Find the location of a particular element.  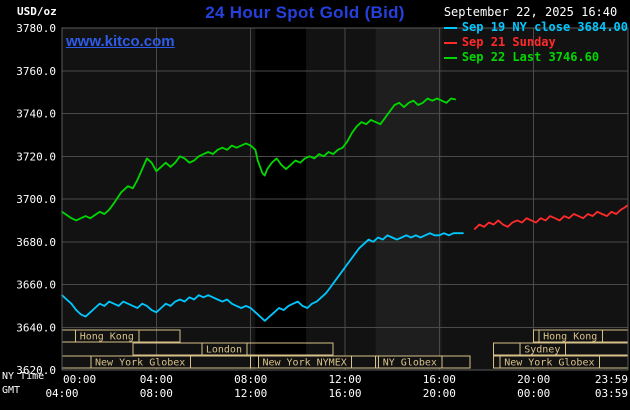

legend-item-sep22: Sep 22 Last 3746.60 is located at coordinates (535, 57).